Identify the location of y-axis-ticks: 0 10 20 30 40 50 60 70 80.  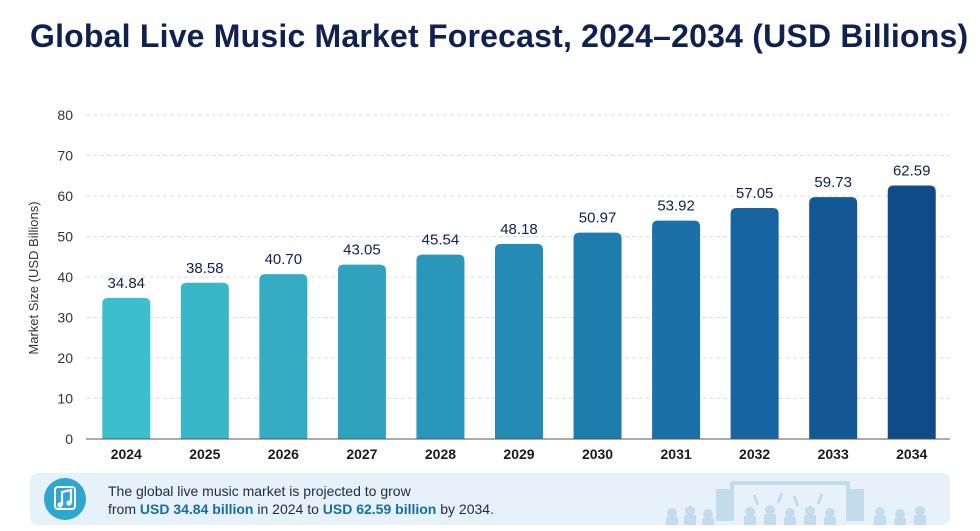
(65, 277).